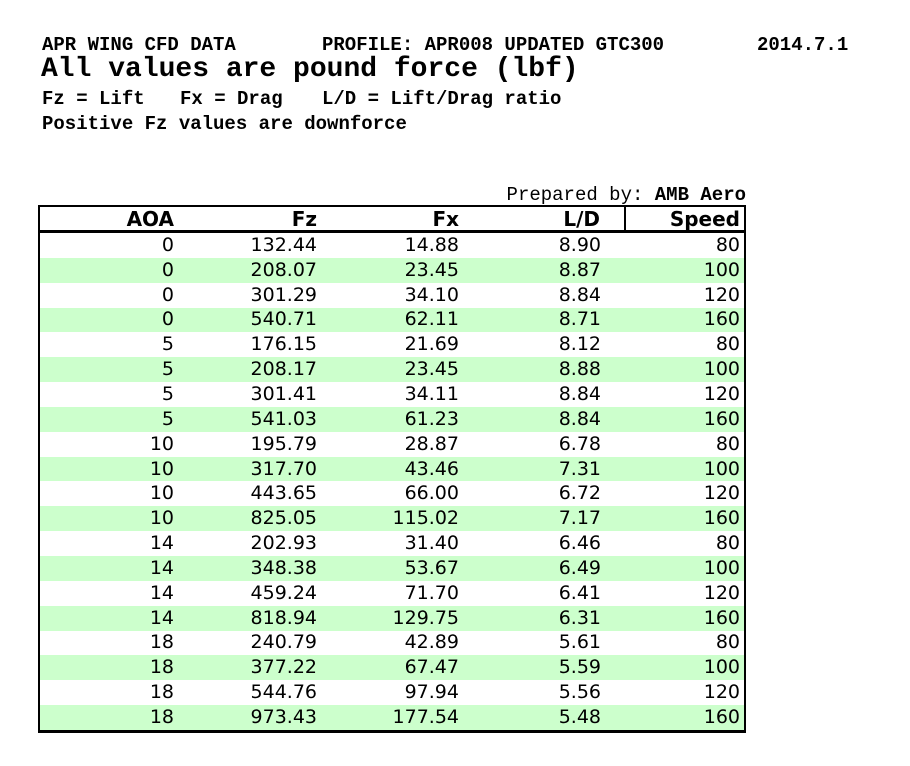  What do you see at coordinates (579, 269) in the screenshot?
I see `cell-ld: 8.87` at bounding box center [579, 269].